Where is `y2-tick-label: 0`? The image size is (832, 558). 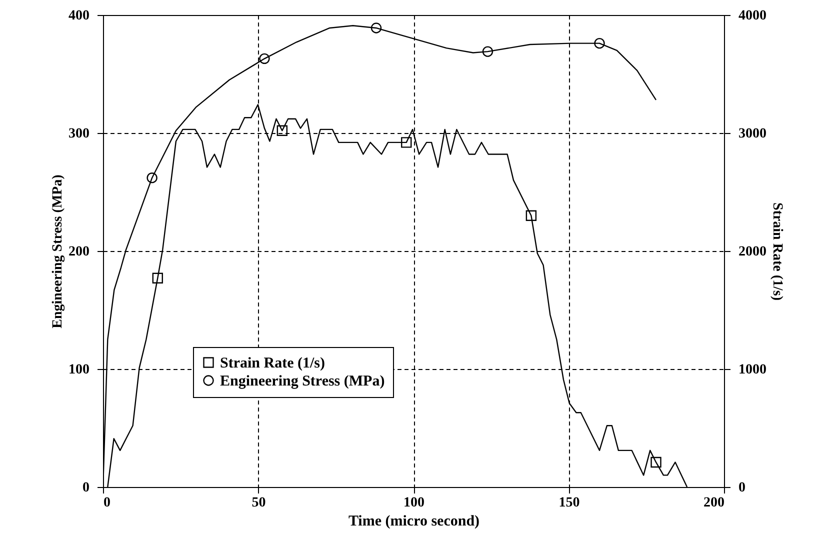
y2-tick-label: 0 is located at coordinates (742, 488).